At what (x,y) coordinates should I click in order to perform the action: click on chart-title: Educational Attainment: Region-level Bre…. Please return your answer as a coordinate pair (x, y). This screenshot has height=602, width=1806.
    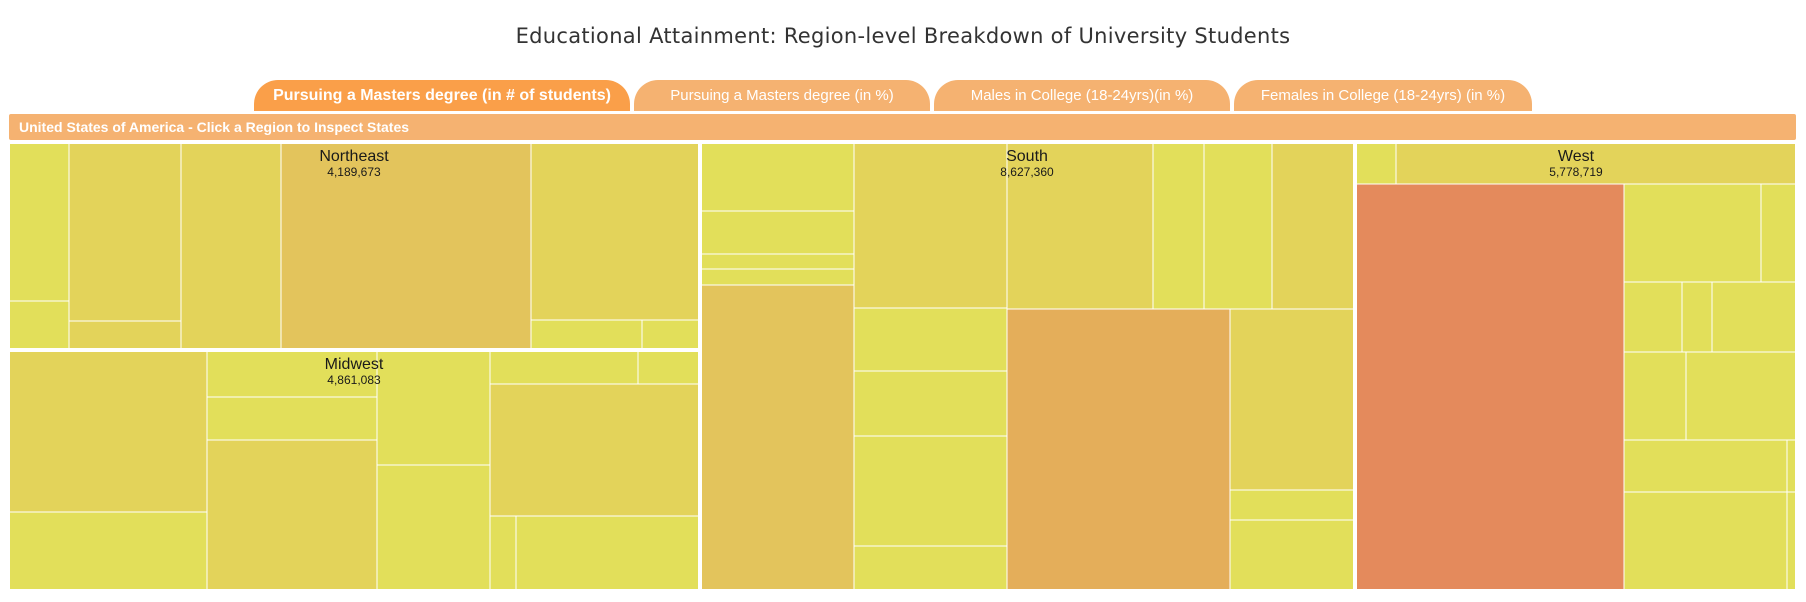
    Looking at the image, I should click on (903, 36).